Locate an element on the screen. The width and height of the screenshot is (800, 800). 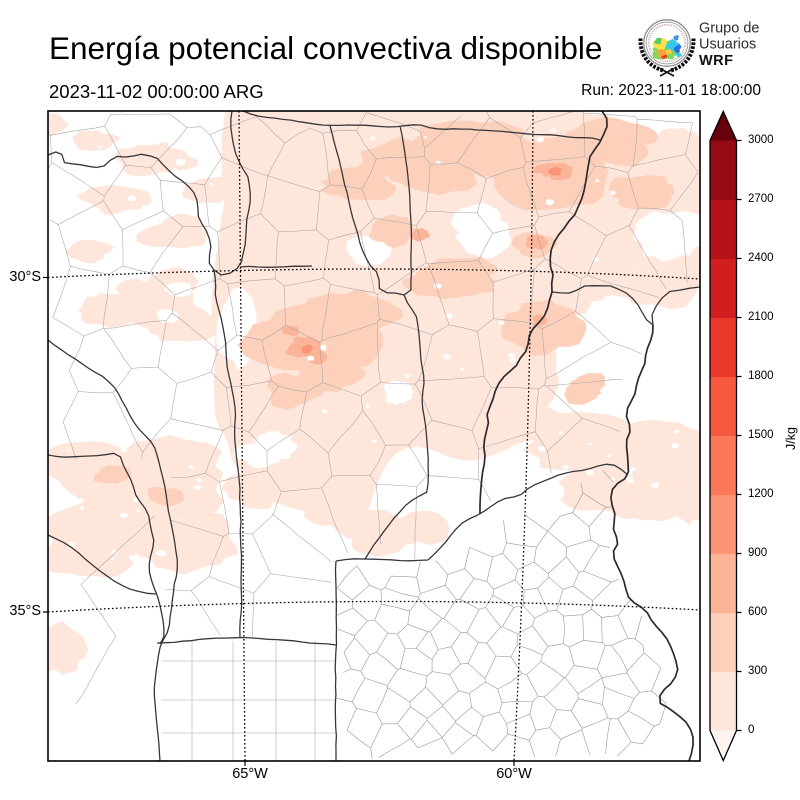
svg-text: WRF is located at coordinates (716, 61).